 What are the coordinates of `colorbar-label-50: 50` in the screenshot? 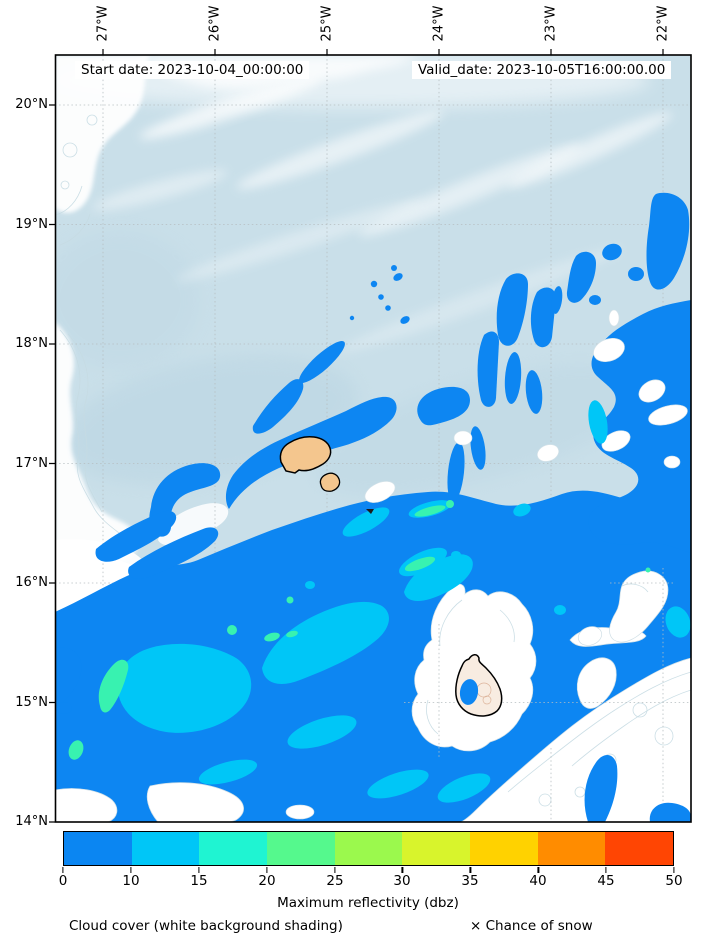 It's located at (674, 881).